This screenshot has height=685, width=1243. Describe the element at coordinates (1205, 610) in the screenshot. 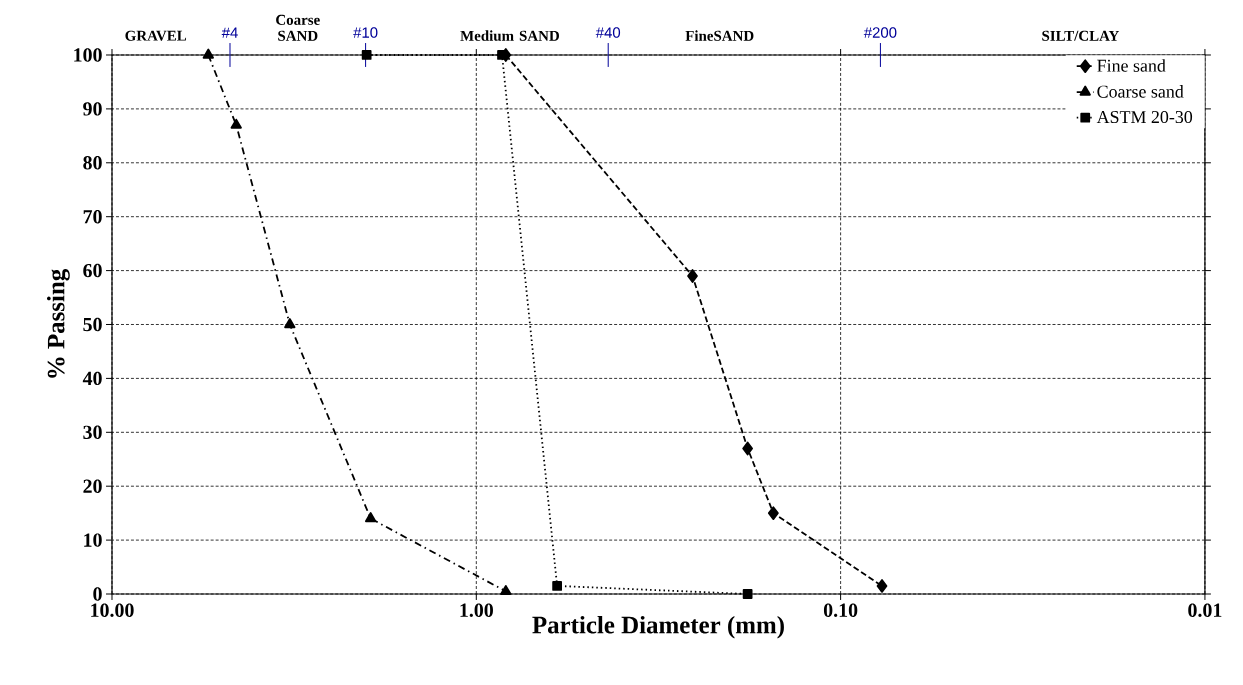

I see `x-tick-label: 0.01` at that location.